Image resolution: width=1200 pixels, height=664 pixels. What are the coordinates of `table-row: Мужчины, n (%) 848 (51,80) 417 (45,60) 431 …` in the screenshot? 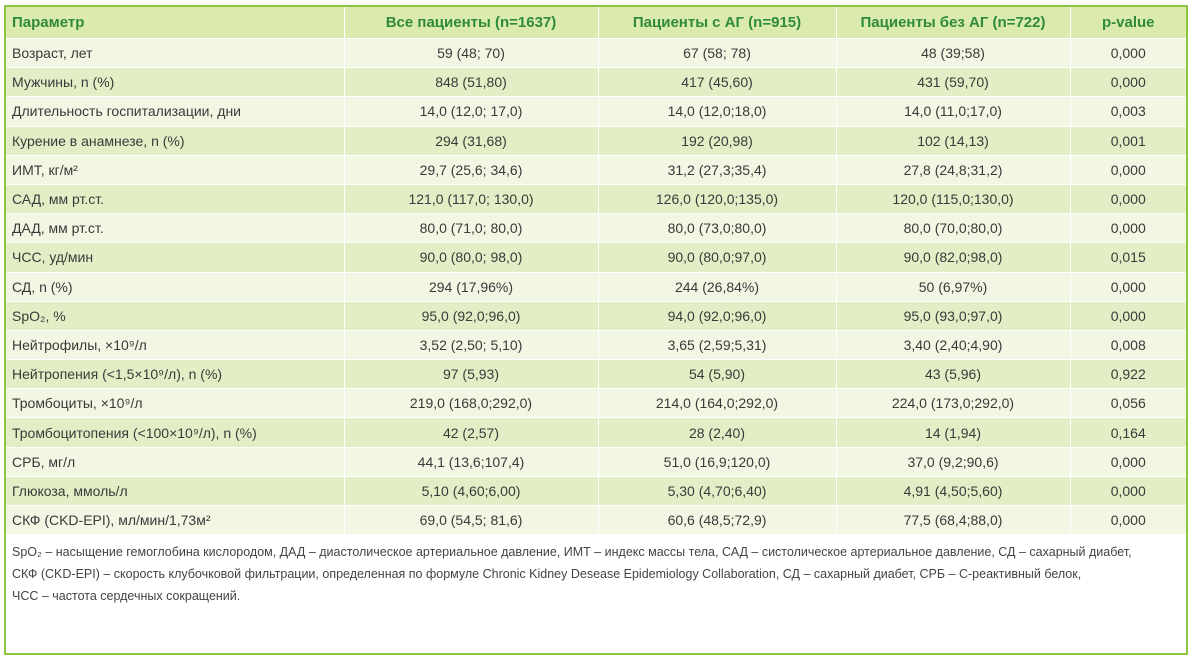 It's located at (596, 82).